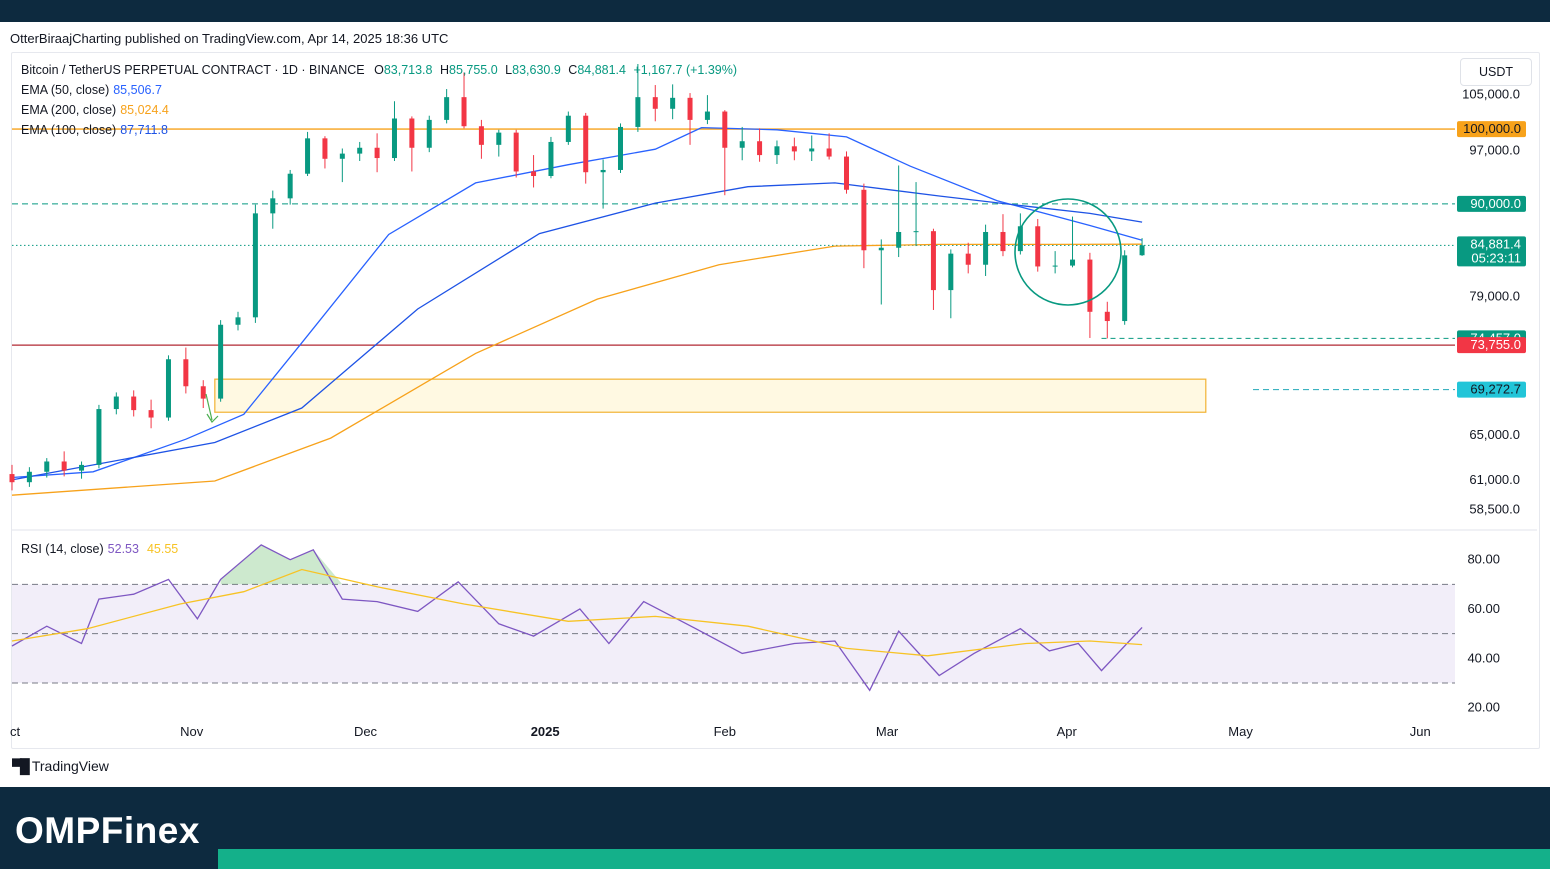  I want to click on time-axis-tick-2: Dec, so click(366, 731).